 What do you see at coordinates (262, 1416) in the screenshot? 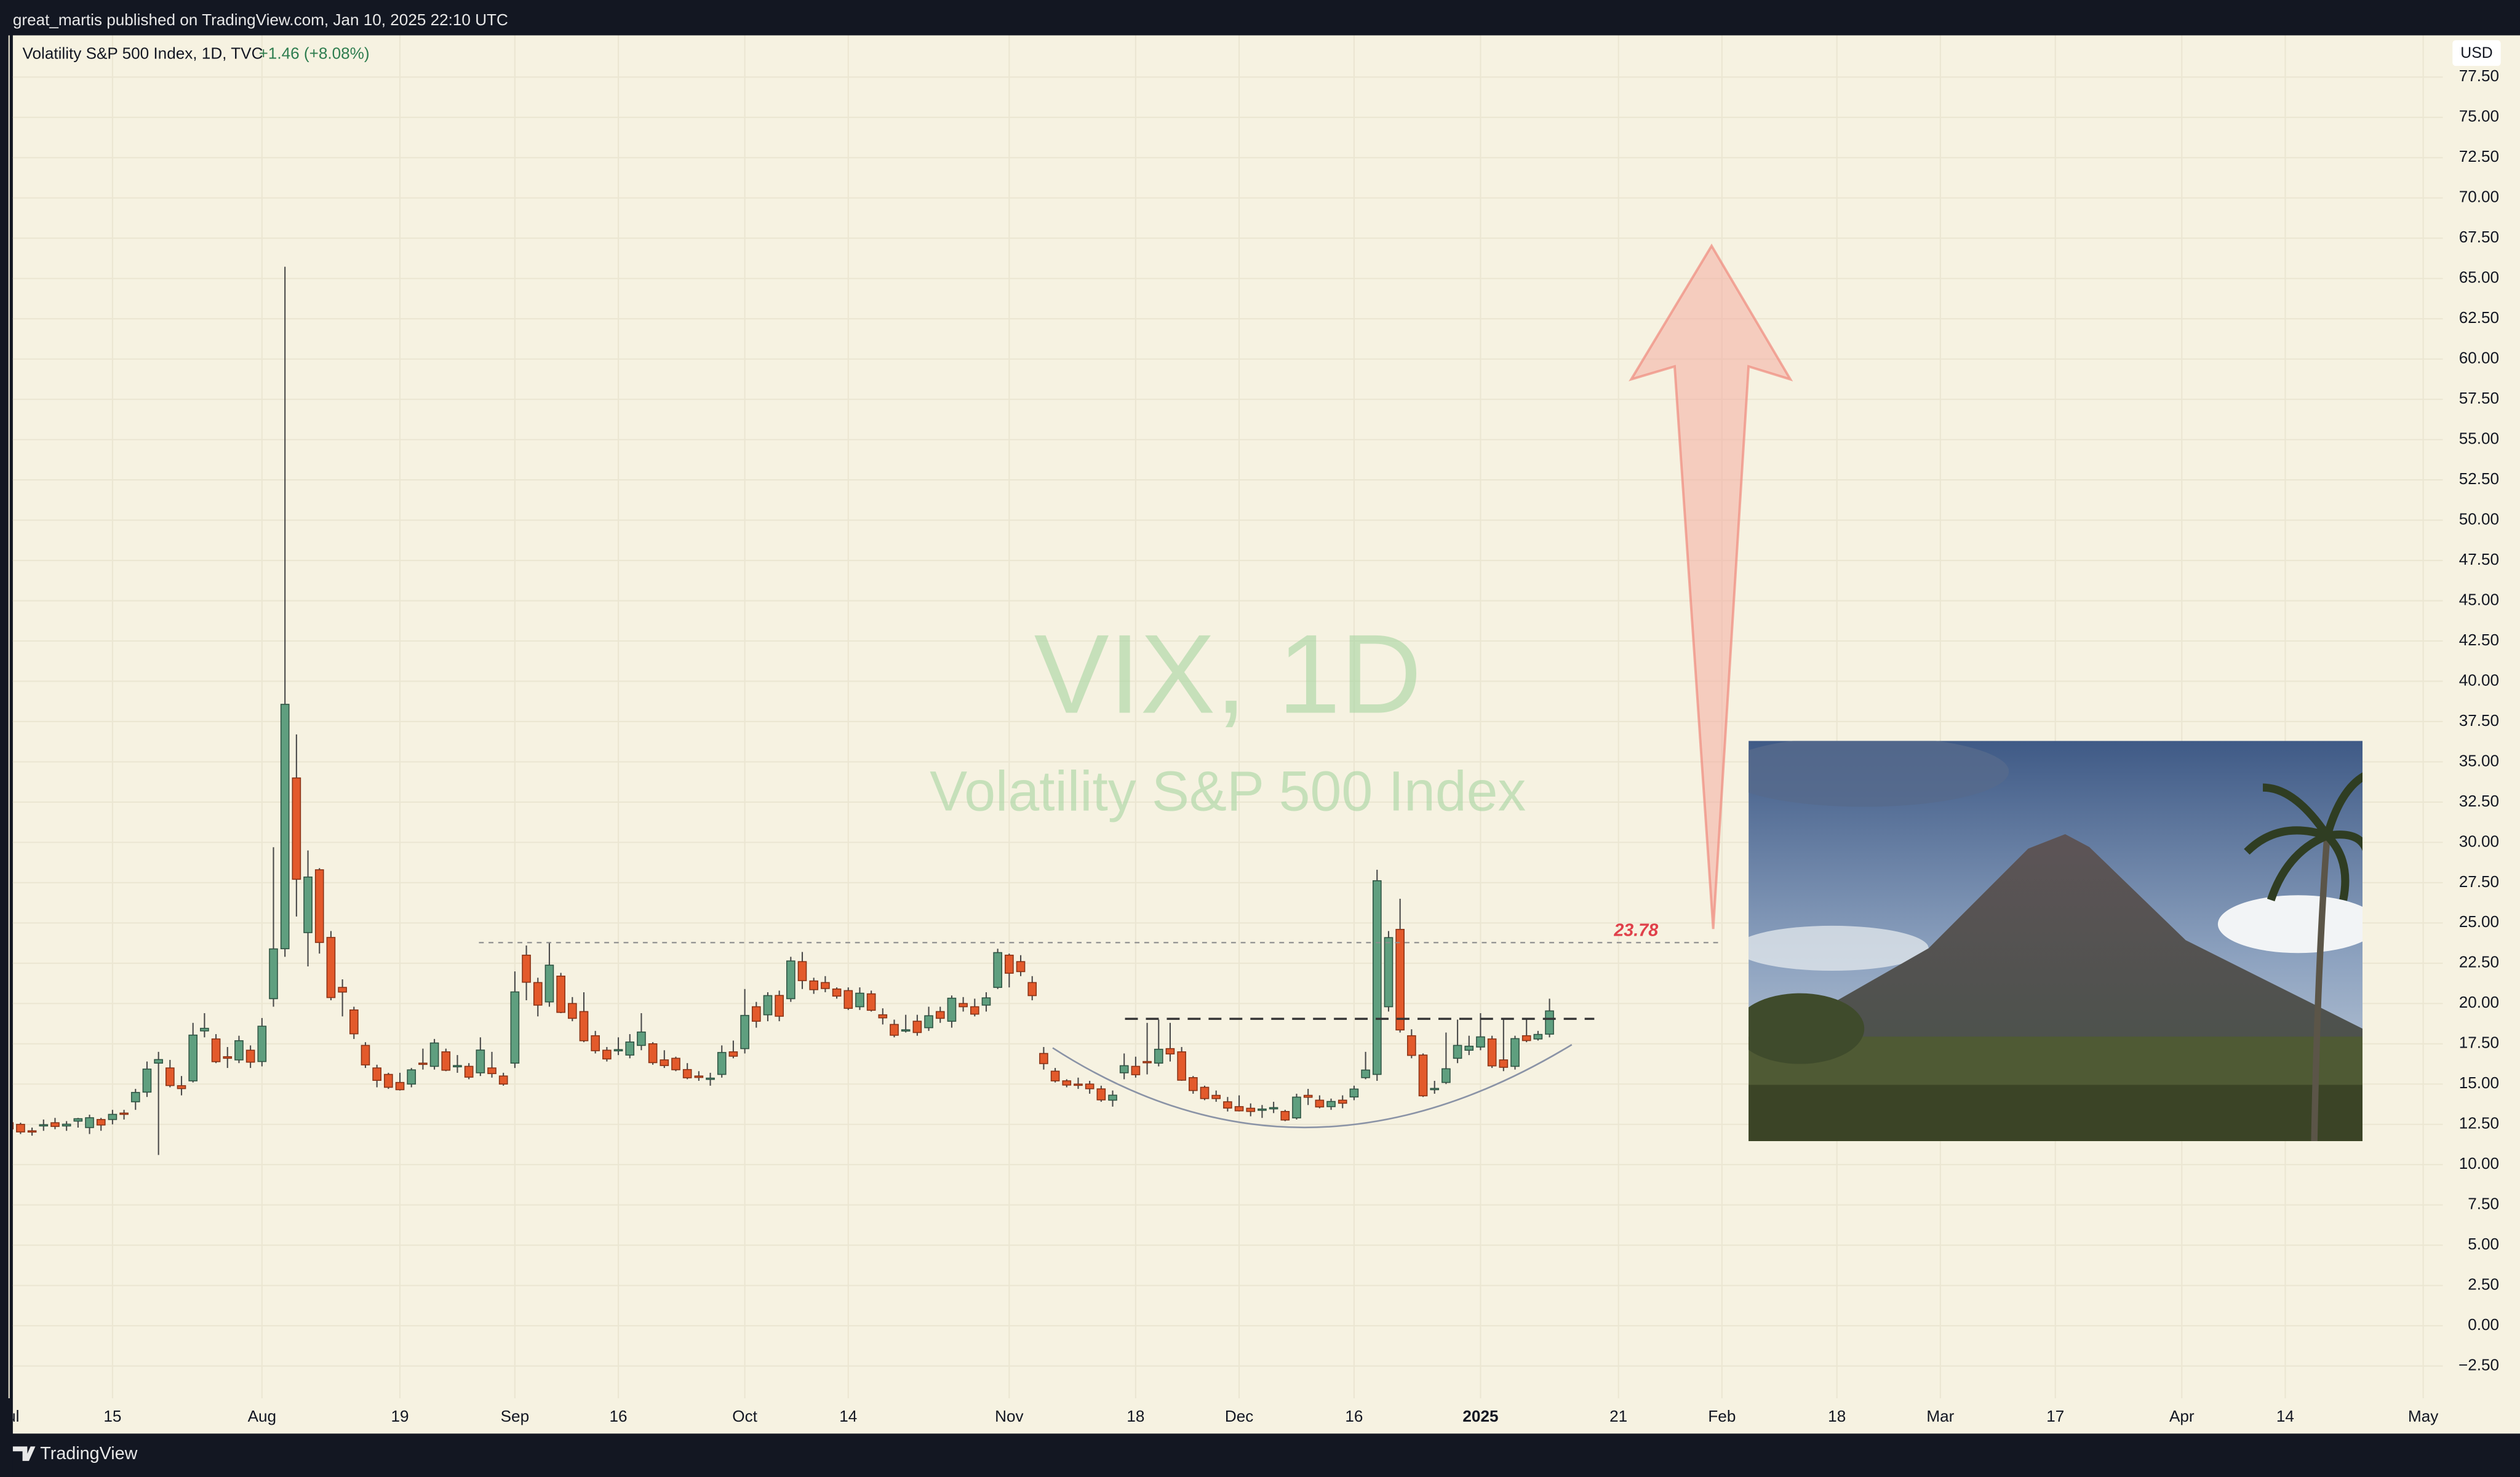
I see `x-tick-label: Aug` at bounding box center [262, 1416].